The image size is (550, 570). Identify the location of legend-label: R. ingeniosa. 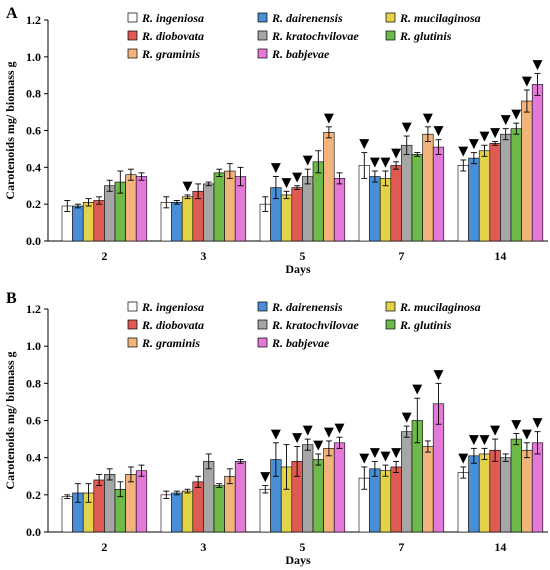
(172, 18).